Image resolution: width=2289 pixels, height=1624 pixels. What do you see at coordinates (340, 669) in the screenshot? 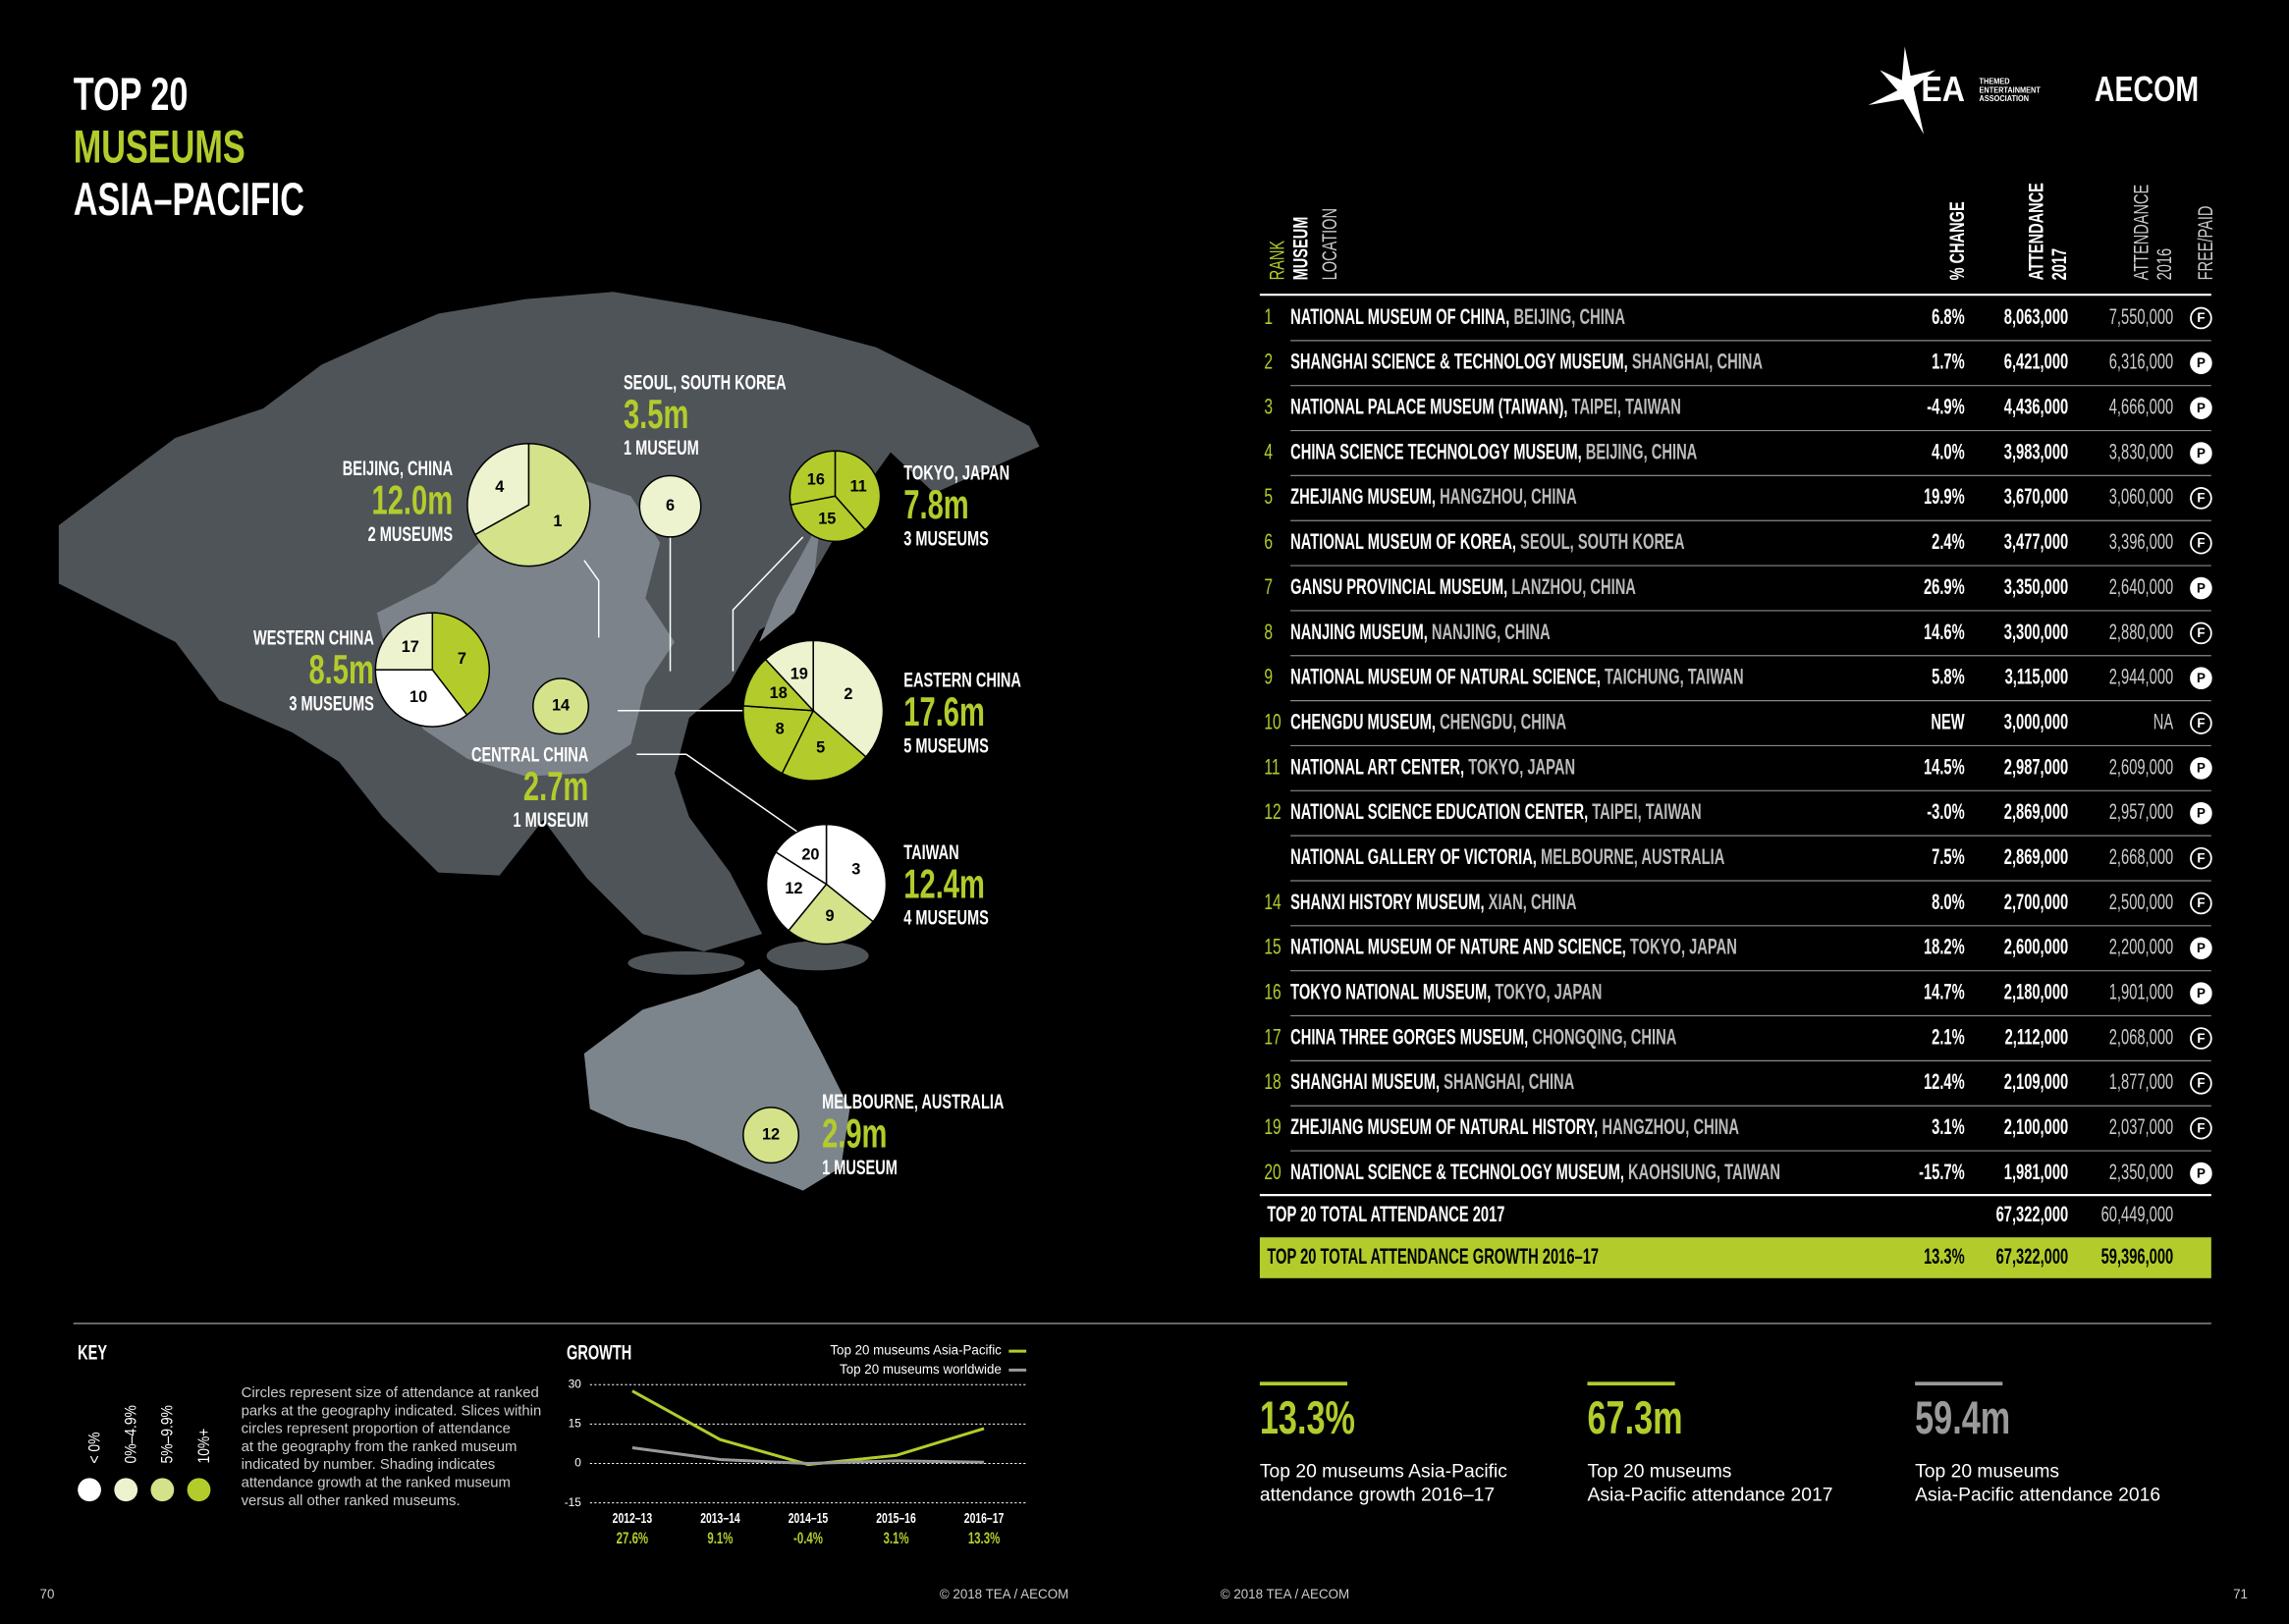
I see `region-total: 8.5m` at bounding box center [340, 669].